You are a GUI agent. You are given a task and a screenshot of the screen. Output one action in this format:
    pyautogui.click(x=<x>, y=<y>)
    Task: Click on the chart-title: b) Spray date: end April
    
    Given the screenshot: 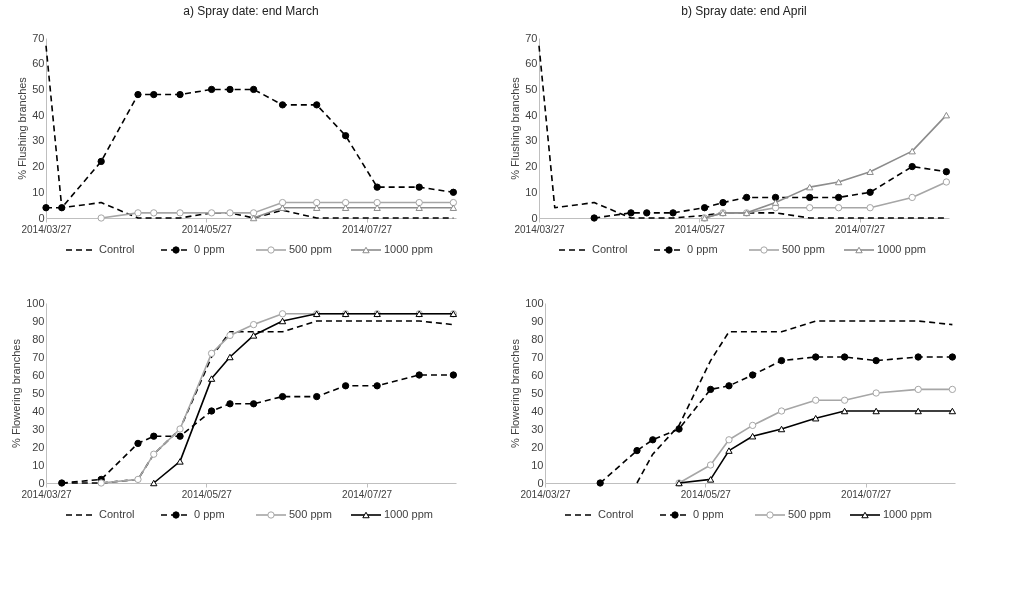 What is the action you would take?
    pyautogui.click(x=744, y=11)
    